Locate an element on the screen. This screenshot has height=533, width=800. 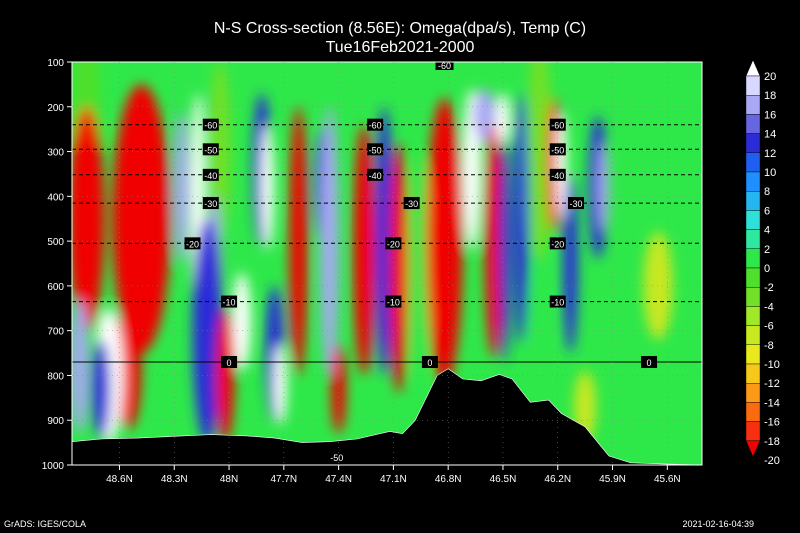
colorbar-label: 16 is located at coordinates (770, 115).